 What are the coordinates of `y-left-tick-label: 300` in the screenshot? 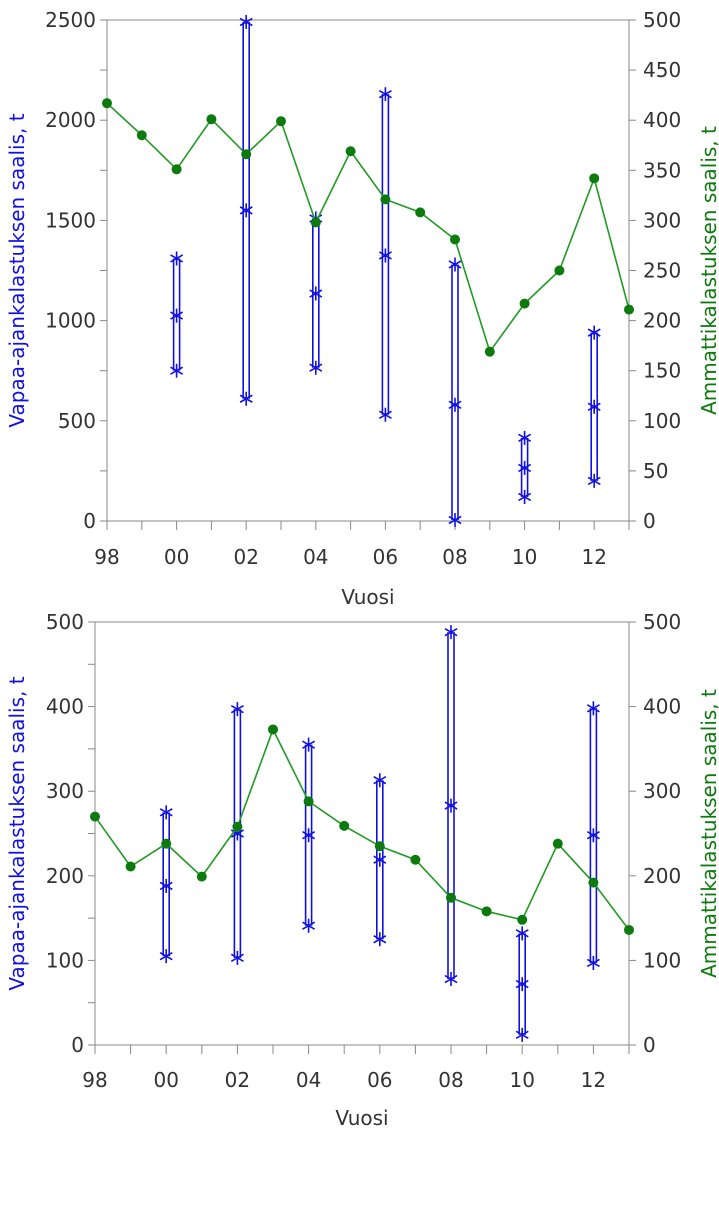 It's located at (65, 791).